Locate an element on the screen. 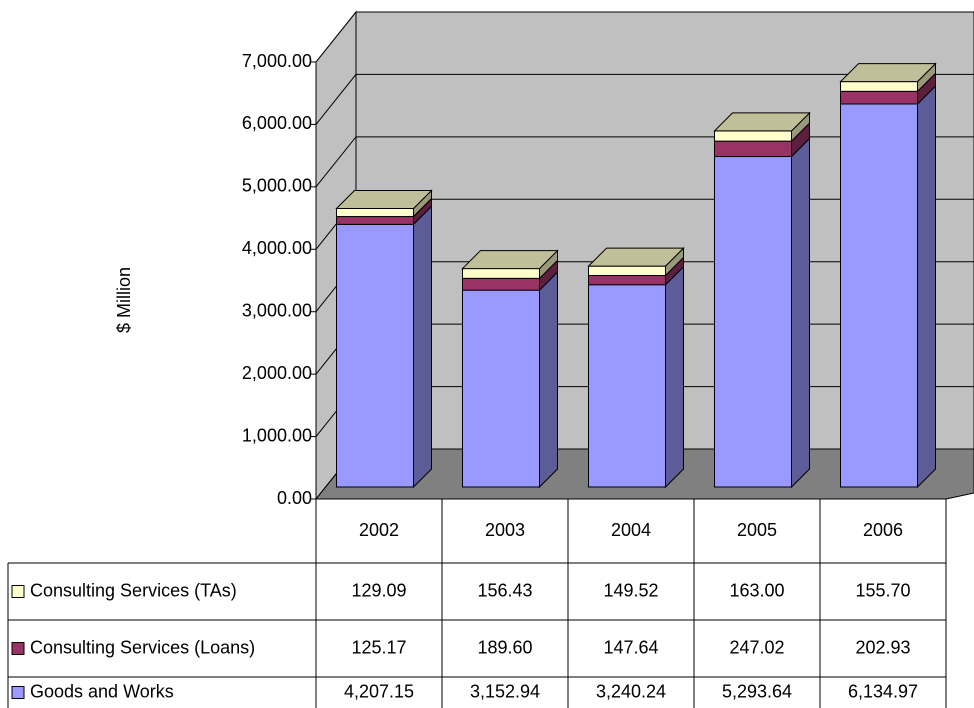 The height and width of the screenshot is (708, 974). table-cell: 5,293.64 is located at coordinates (757, 691).